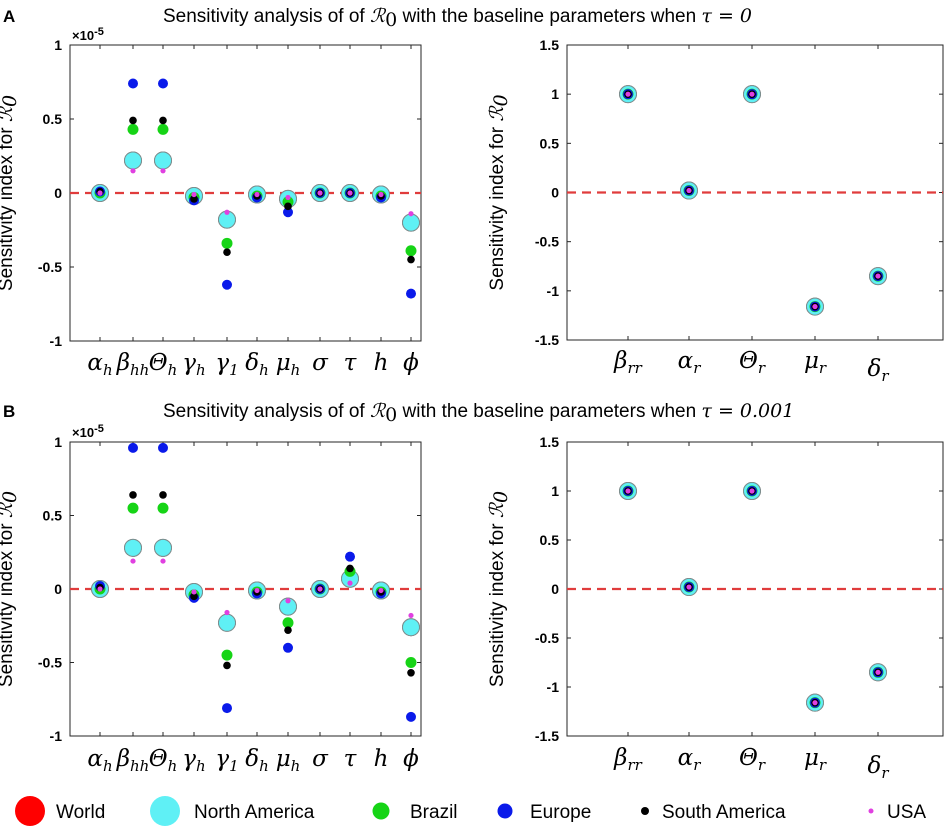  I want to click on legend-item-south-america: South America, so click(713, 812).